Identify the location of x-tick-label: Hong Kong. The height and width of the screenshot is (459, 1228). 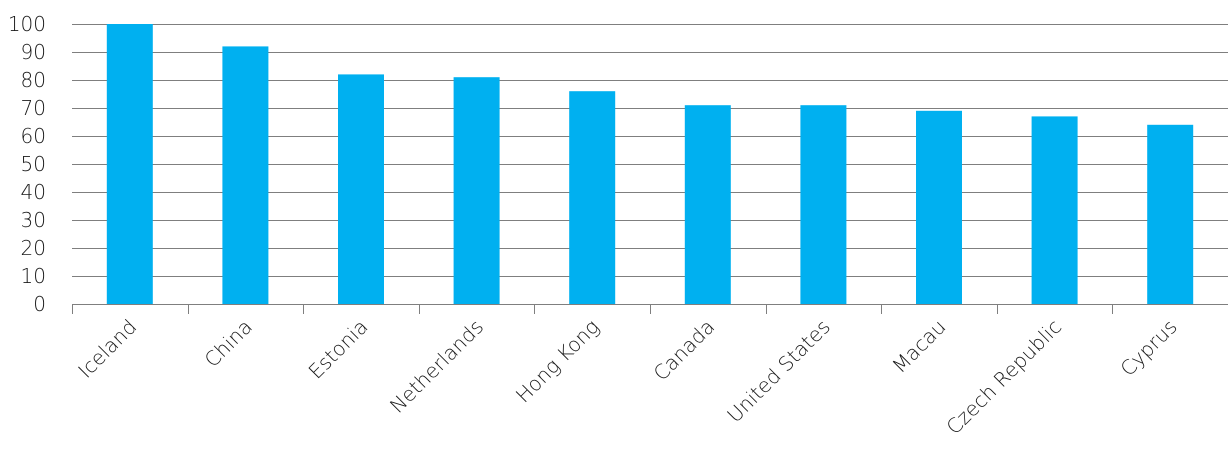
(557, 361).